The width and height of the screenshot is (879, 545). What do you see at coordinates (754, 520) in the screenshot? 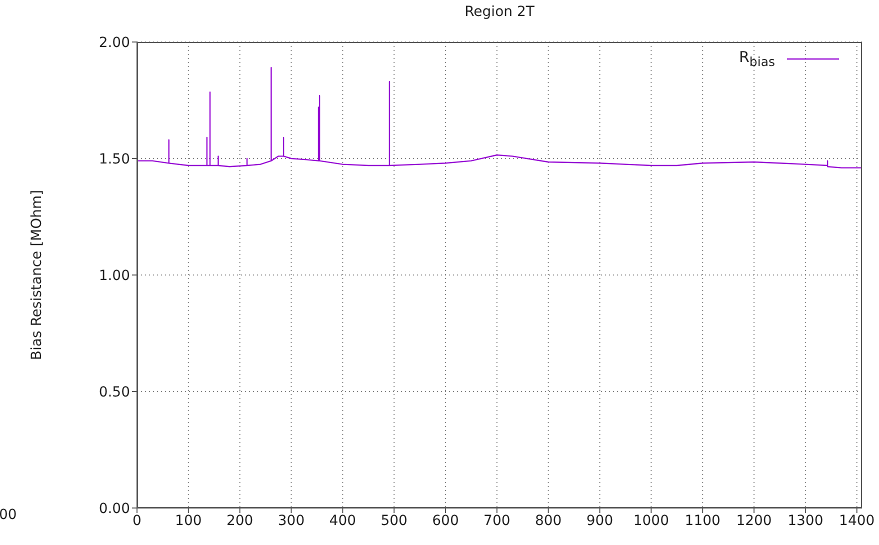
I see `x-tick-label: 1200` at bounding box center [754, 520].